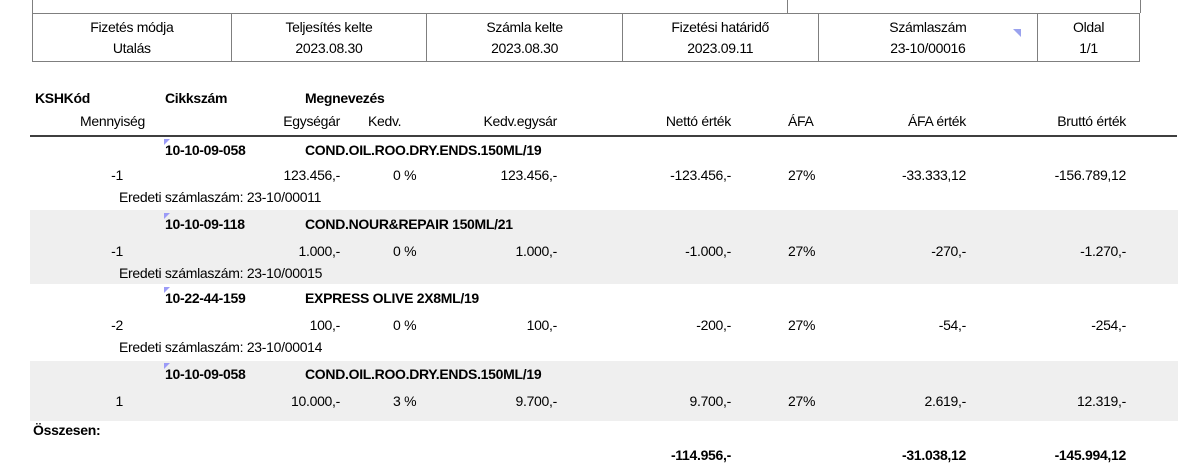 This screenshot has height=468, width=1178. What do you see at coordinates (589, 430) in the screenshot?
I see `totals-label-line: Összesen:` at bounding box center [589, 430].